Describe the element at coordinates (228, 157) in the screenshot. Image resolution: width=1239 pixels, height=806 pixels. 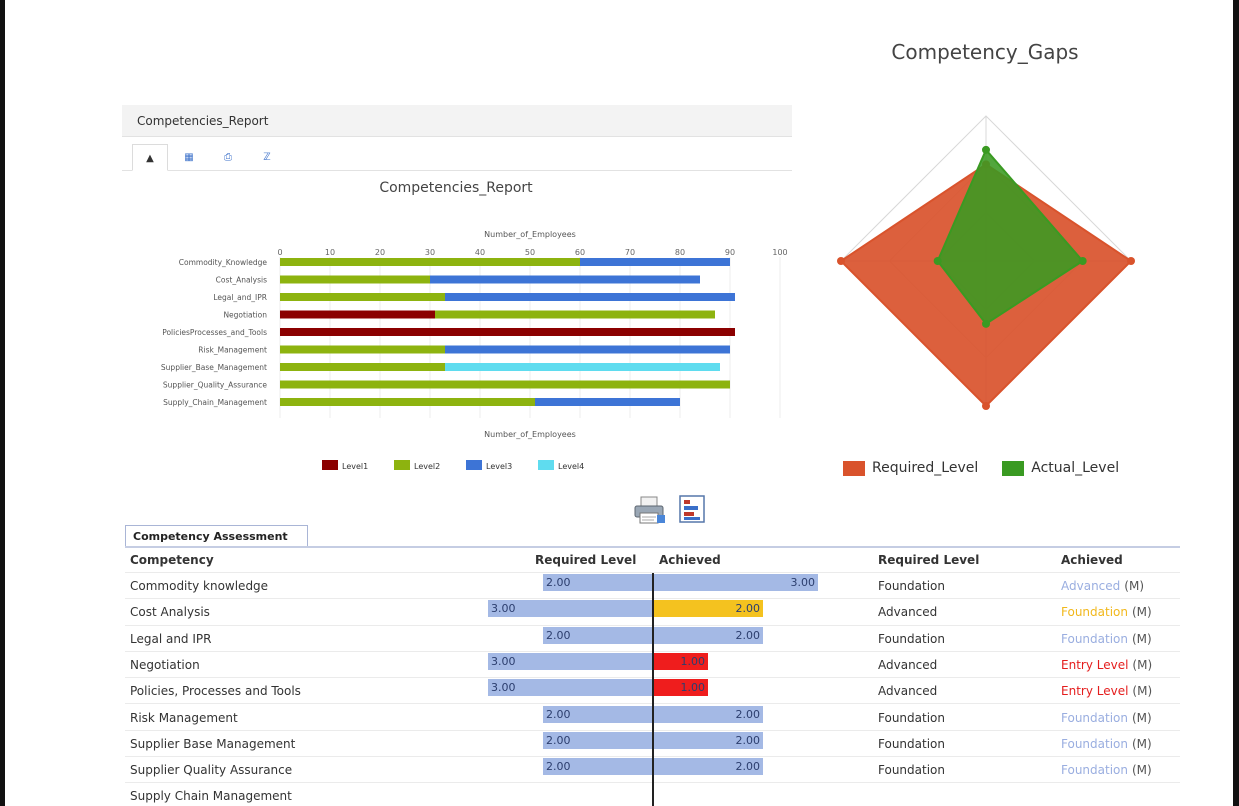
I see `tab-print-view: ⎙` at that location.